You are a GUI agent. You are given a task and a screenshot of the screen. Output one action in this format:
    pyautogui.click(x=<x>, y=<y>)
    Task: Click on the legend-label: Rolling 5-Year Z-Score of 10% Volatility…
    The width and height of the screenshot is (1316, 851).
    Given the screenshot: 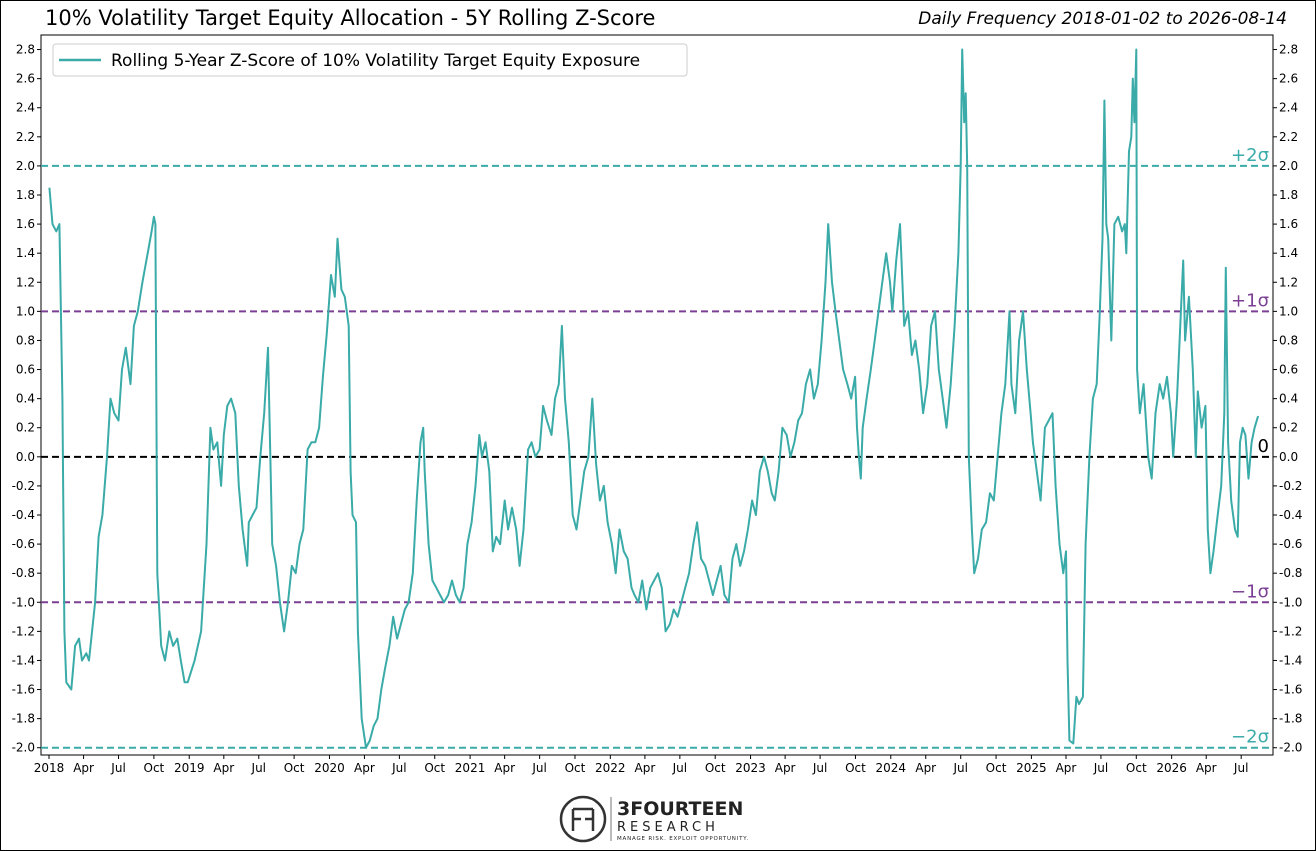 What is the action you would take?
    pyautogui.click(x=375, y=61)
    